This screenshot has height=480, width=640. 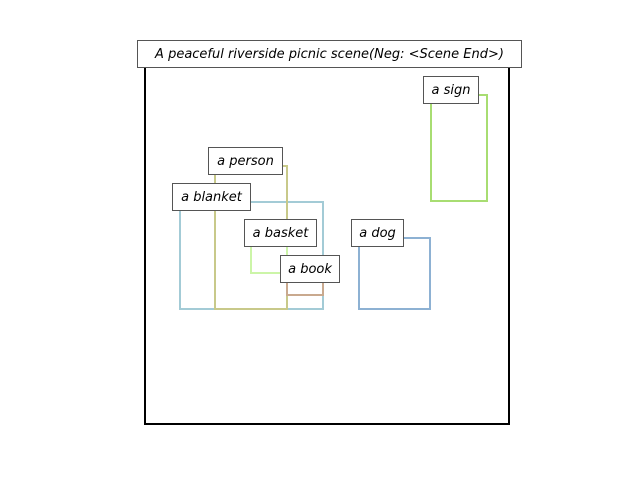 I want to click on book-label: a book, so click(x=310, y=269).